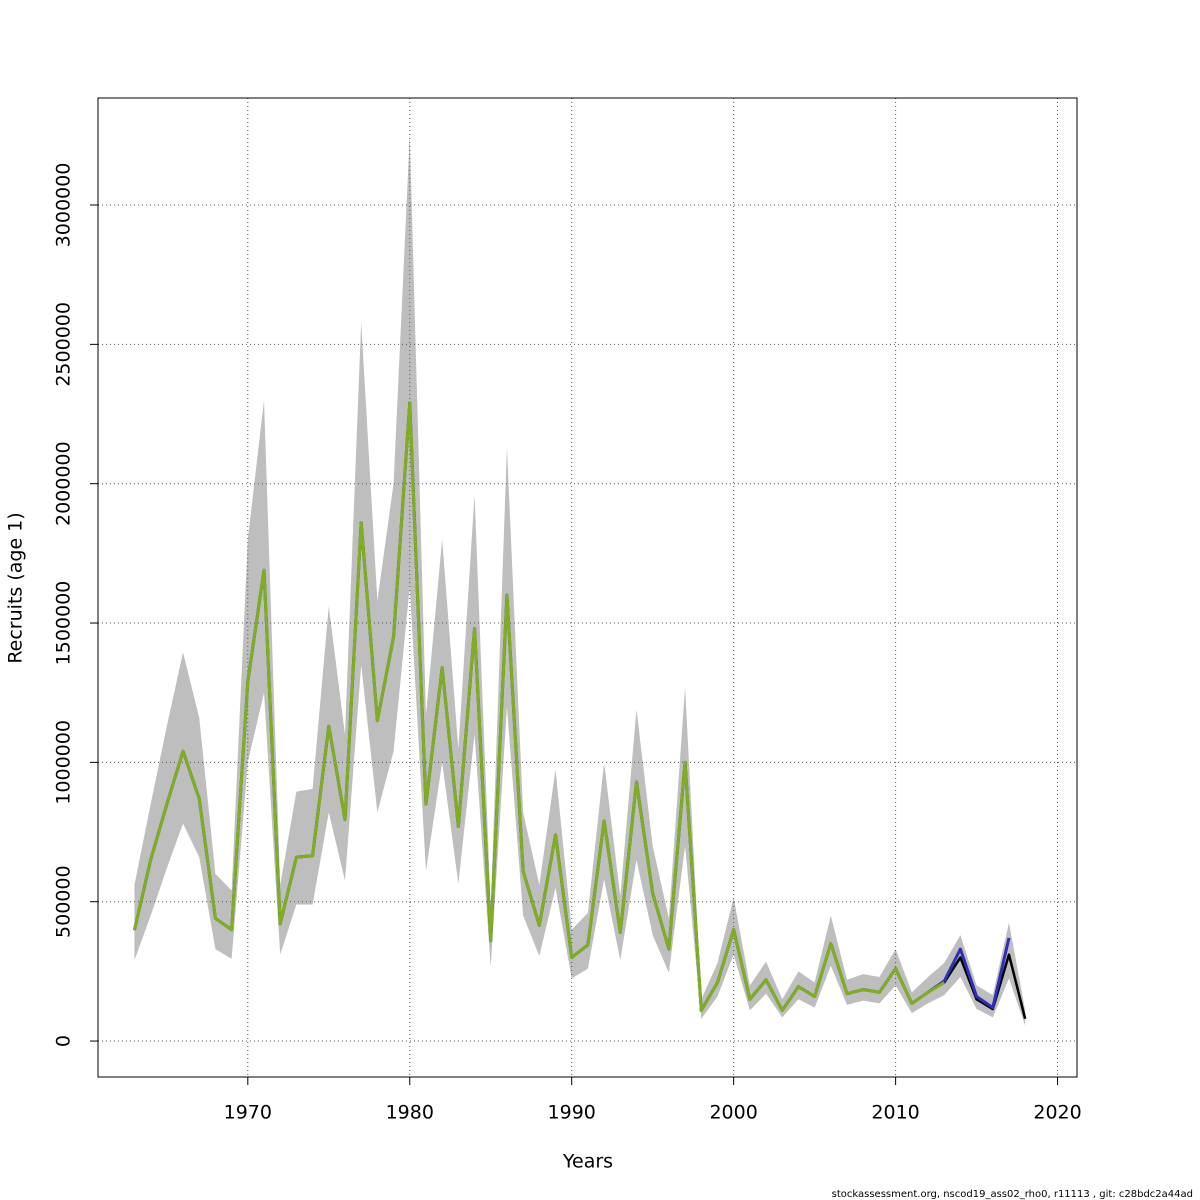 The image size is (1200, 1200). What do you see at coordinates (733, 1113) in the screenshot?
I see `x-tick-label: 2000` at bounding box center [733, 1113].